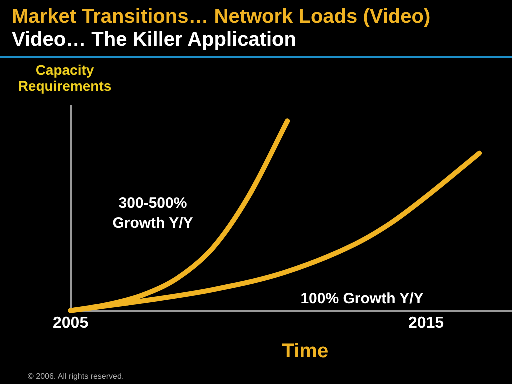  I want to click on chart-subtitle: Video… The Killer Application, so click(256, 43).